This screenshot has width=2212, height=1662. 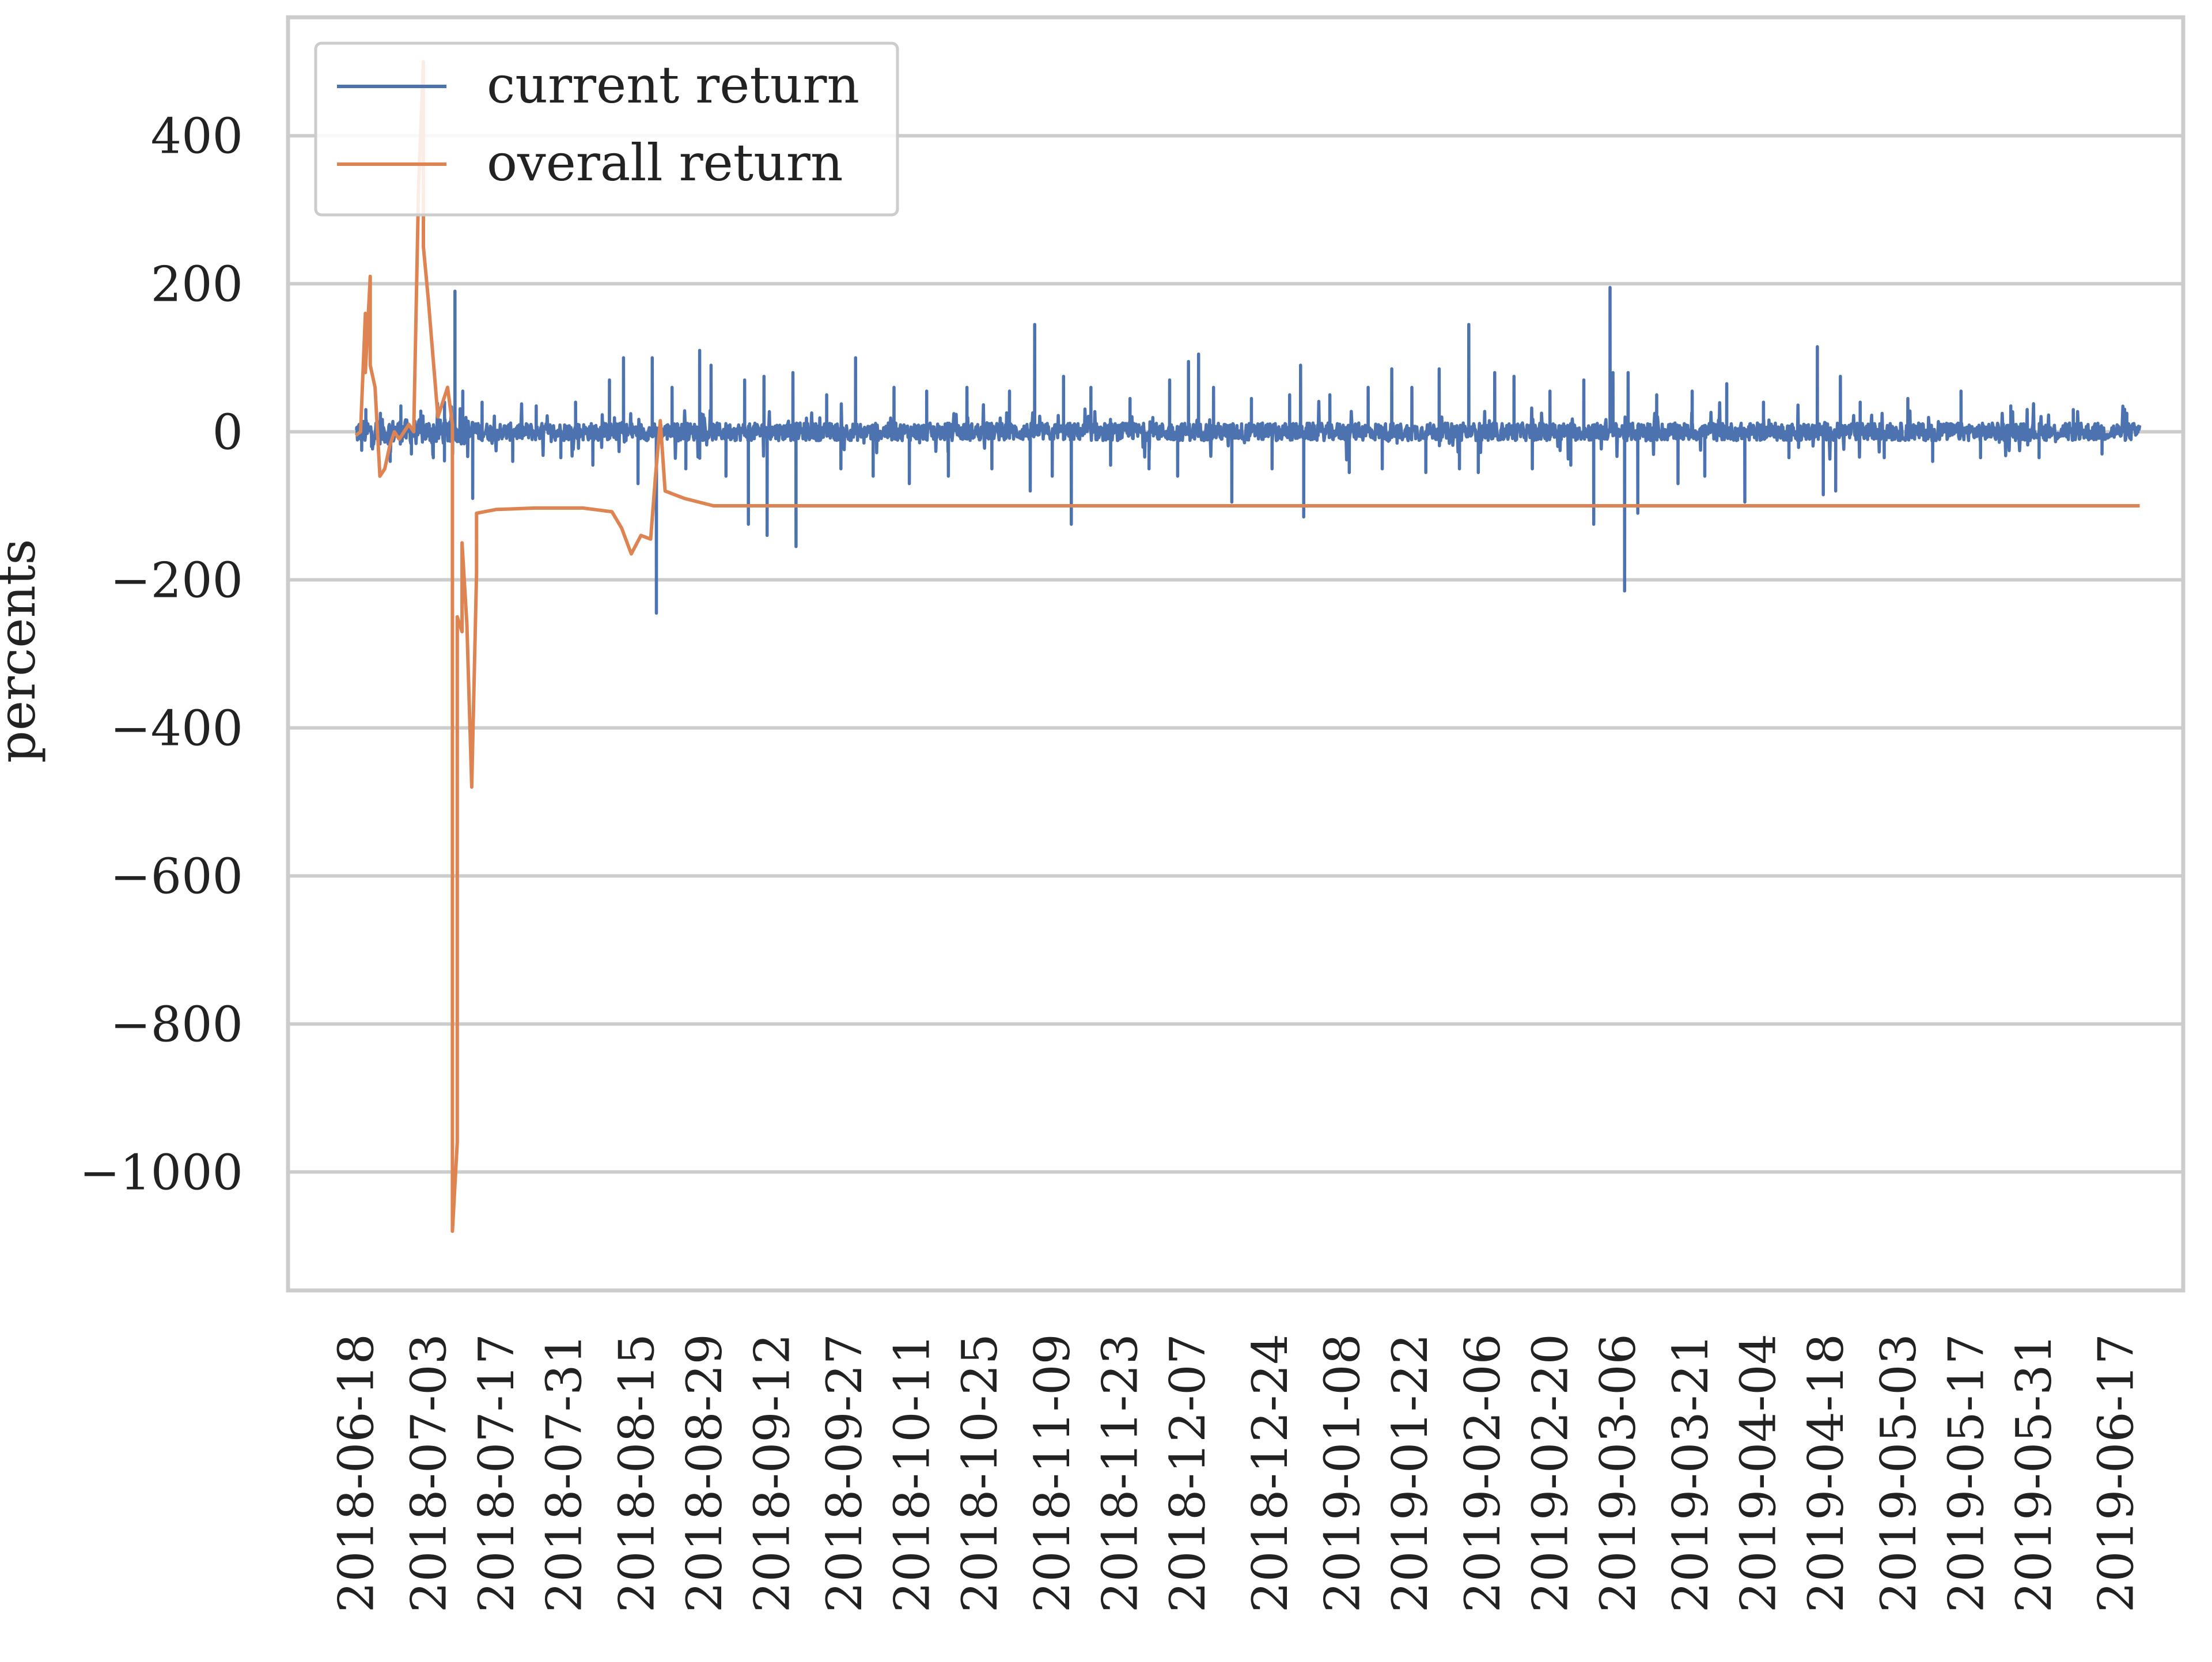 What do you see at coordinates (228, 432) in the screenshot?
I see `y-tick-label: 0` at bounding box center [228, 432].